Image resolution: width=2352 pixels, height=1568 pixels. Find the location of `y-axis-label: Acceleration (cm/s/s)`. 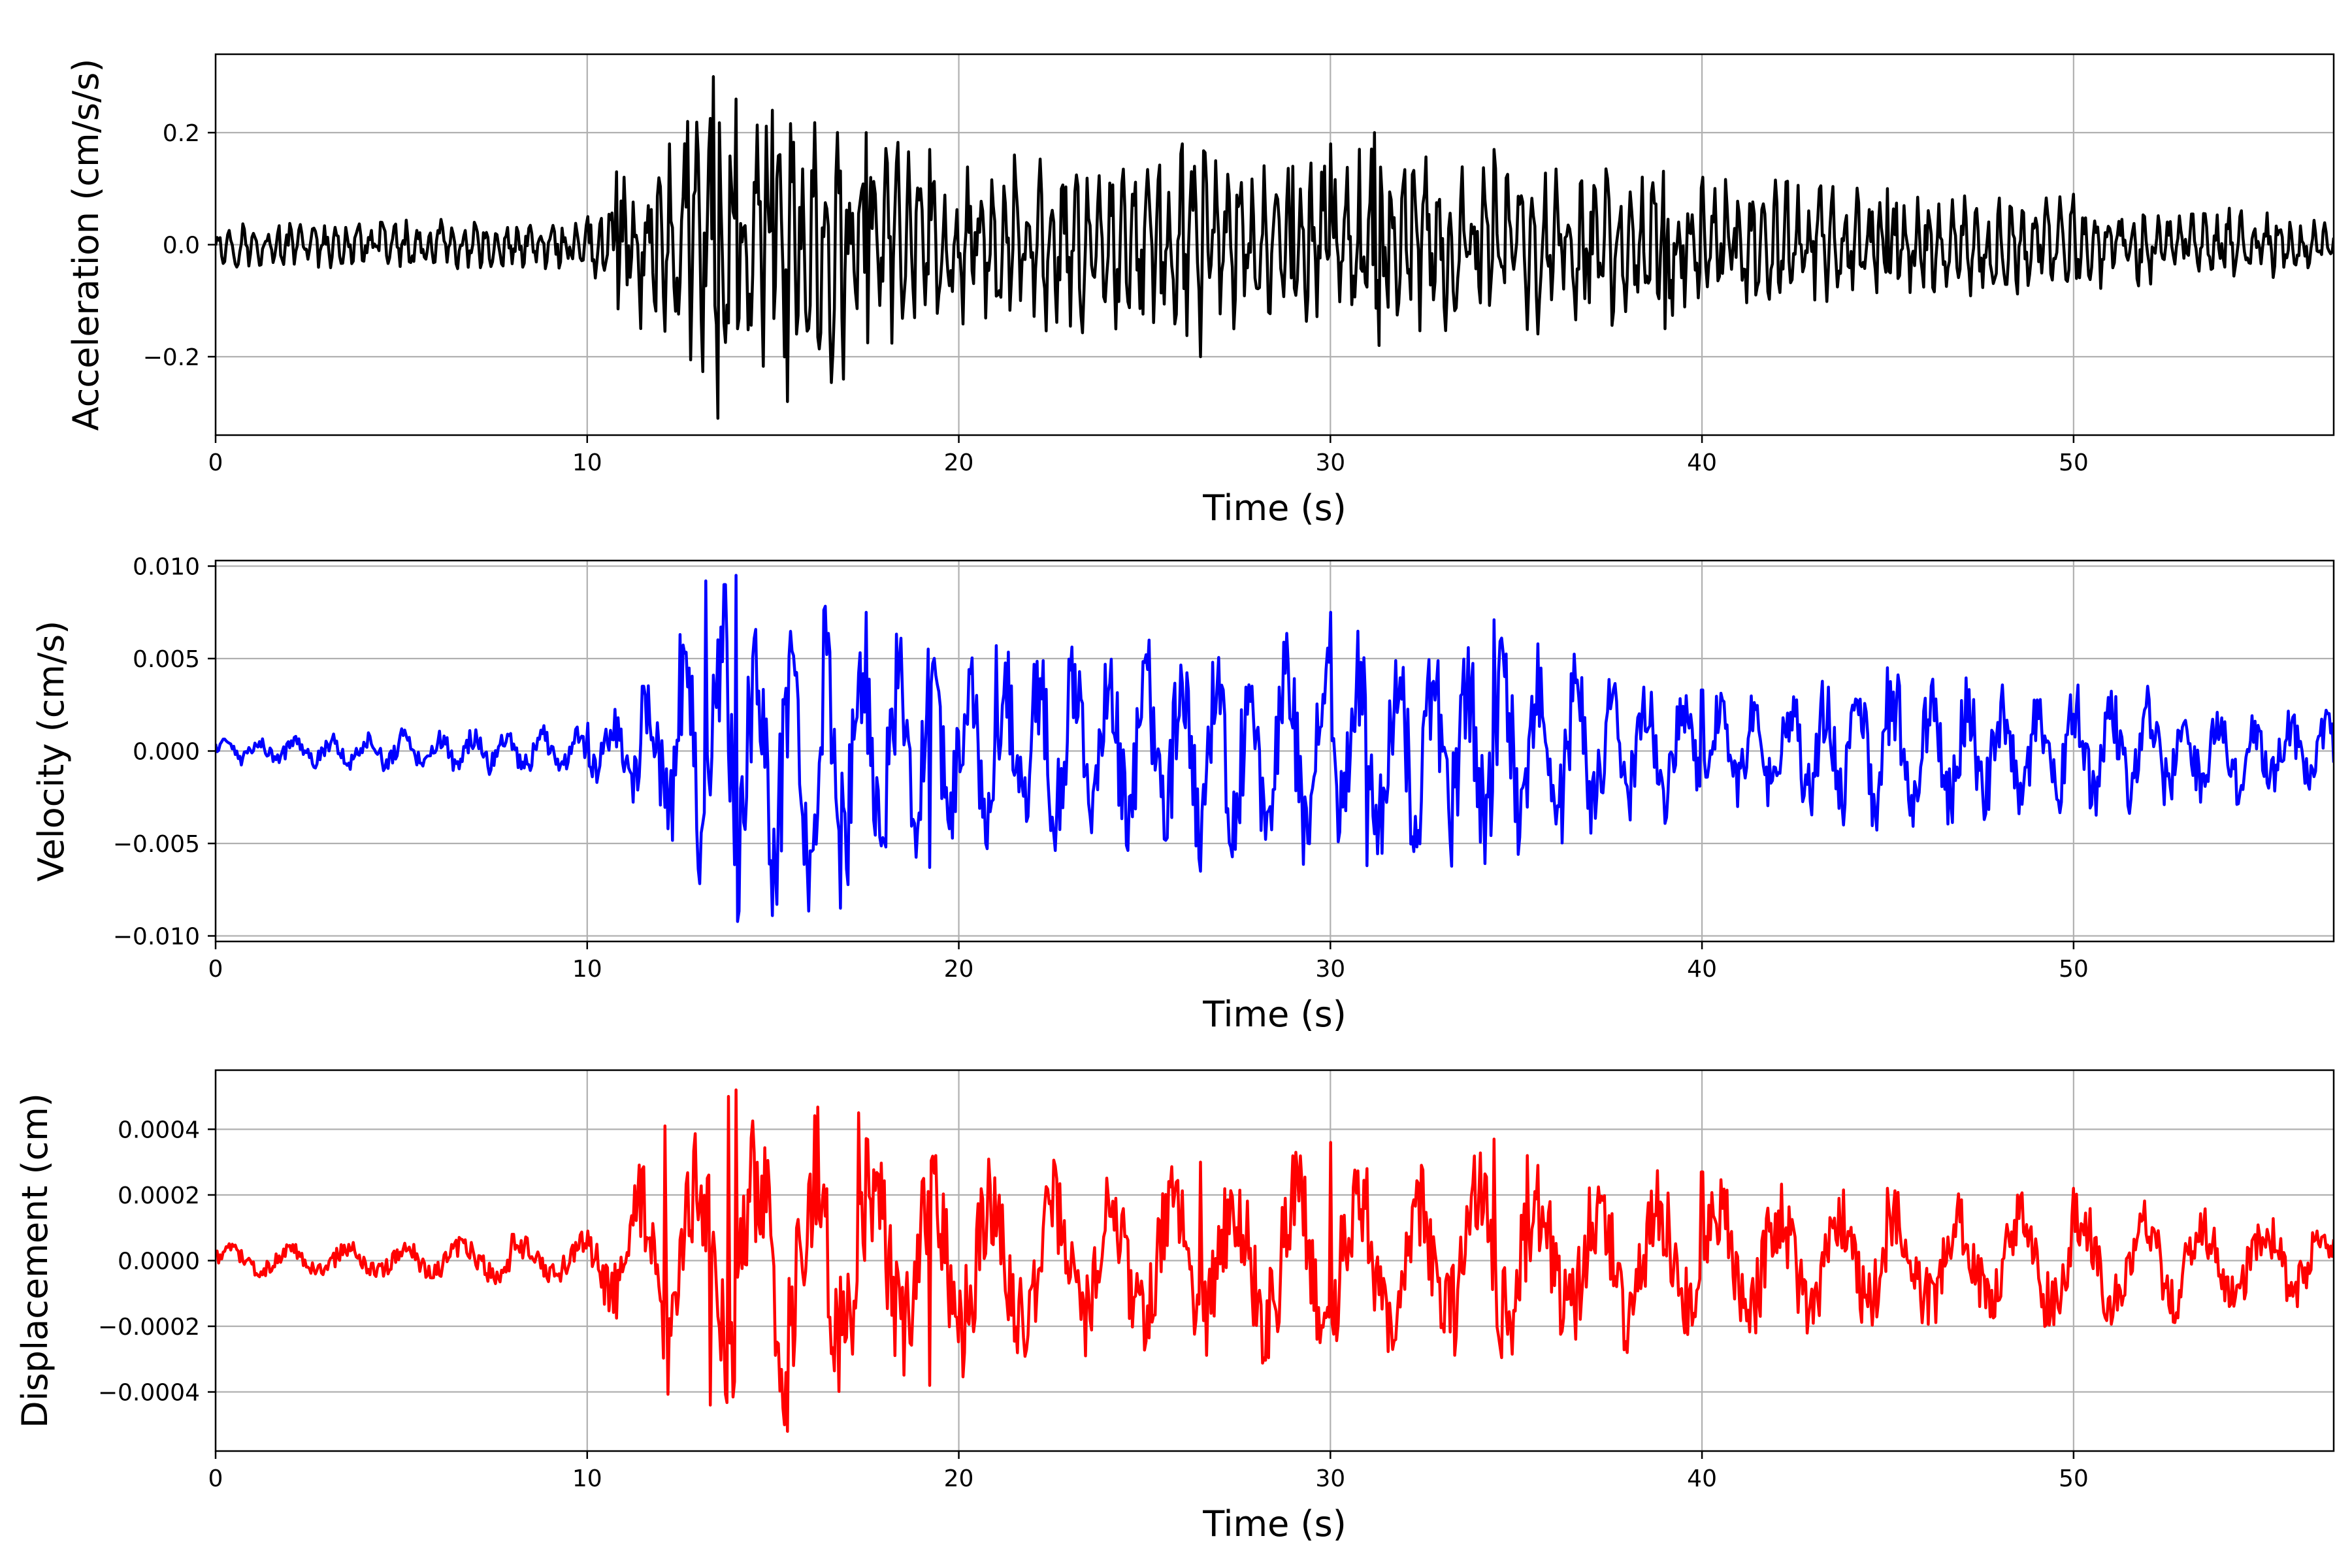

y-axis-label: Acceleration (cm/s/s) is located at coordinates (85, 245).